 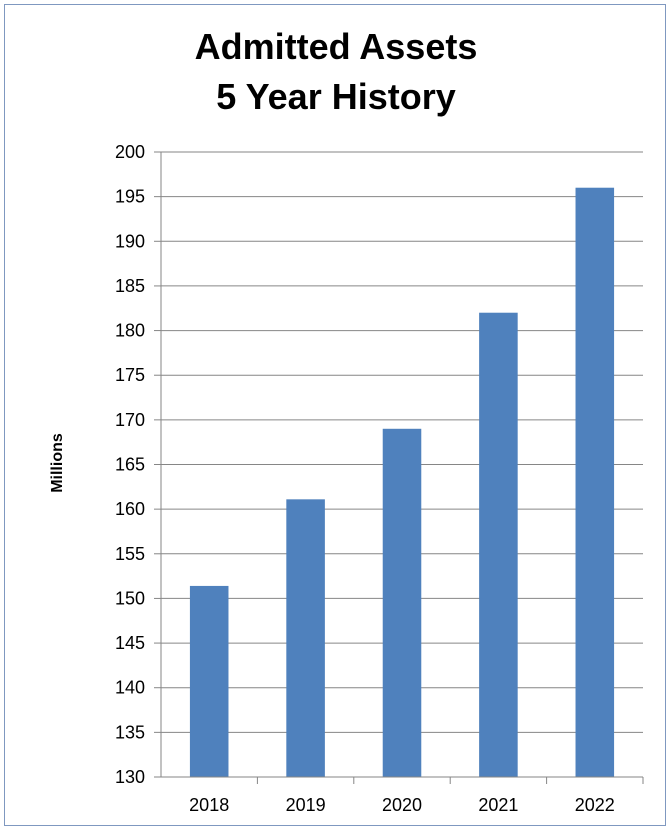 What do you see at coordinates (130, 777) in the screenshot?
I see `y-tick-label-130: 130` at bounding box center [130, 777].